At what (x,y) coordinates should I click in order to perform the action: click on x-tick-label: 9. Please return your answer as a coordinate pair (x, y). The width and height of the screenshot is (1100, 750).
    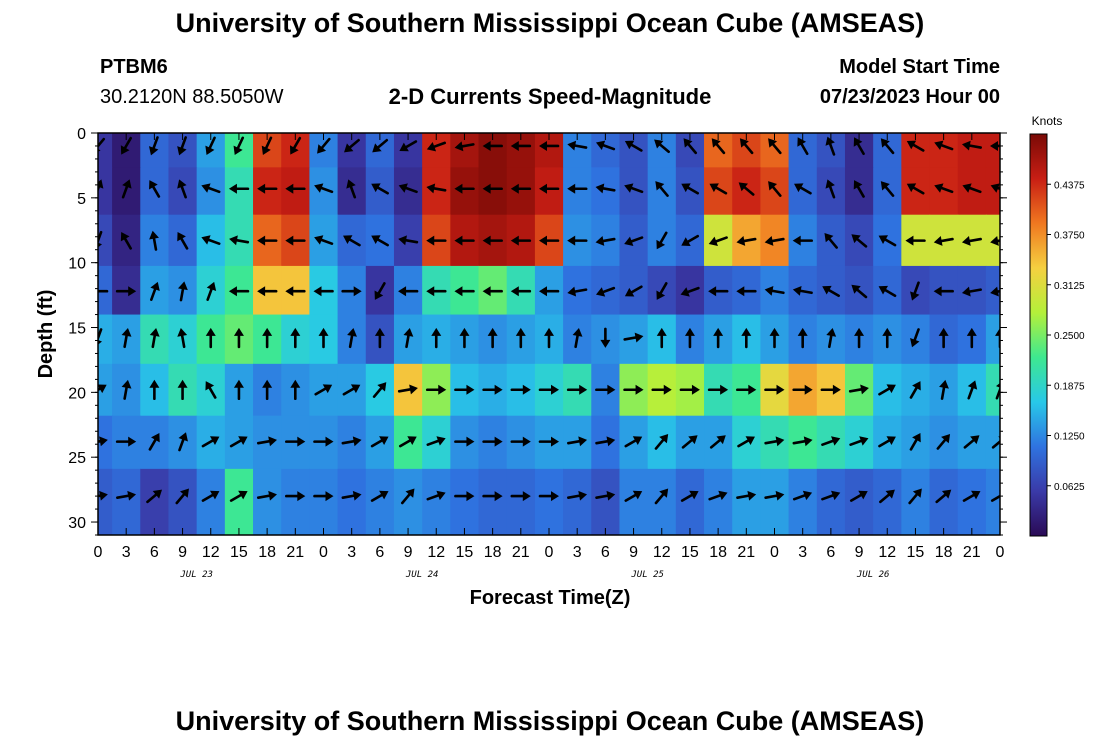
    Looking at the image, I should click on (408, 552).